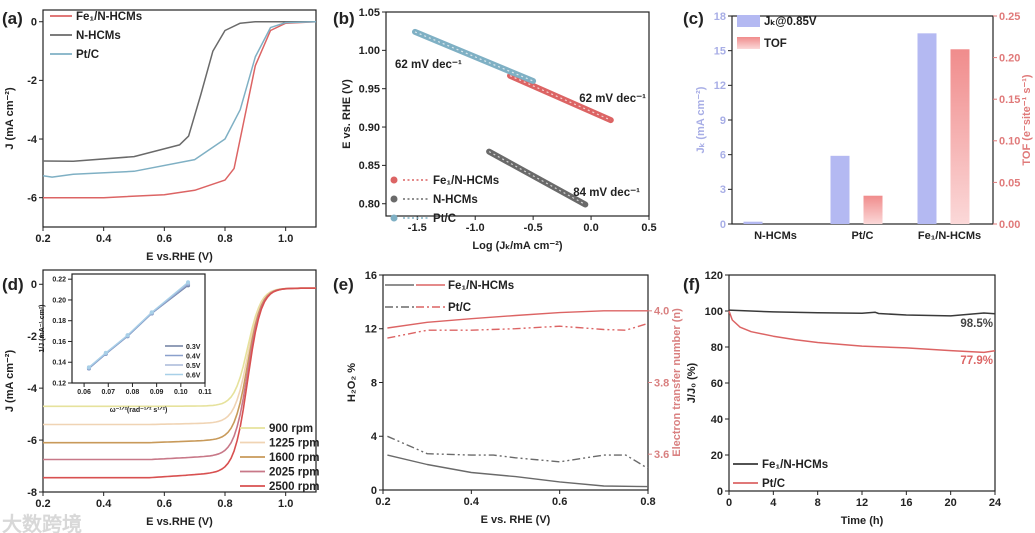 The width and height of the screenshot is (1035, 533). What do you see at coordinates (717, 420) in the screenshot?
I see `y-tick-label: 40` at bounding box center [717, 420].